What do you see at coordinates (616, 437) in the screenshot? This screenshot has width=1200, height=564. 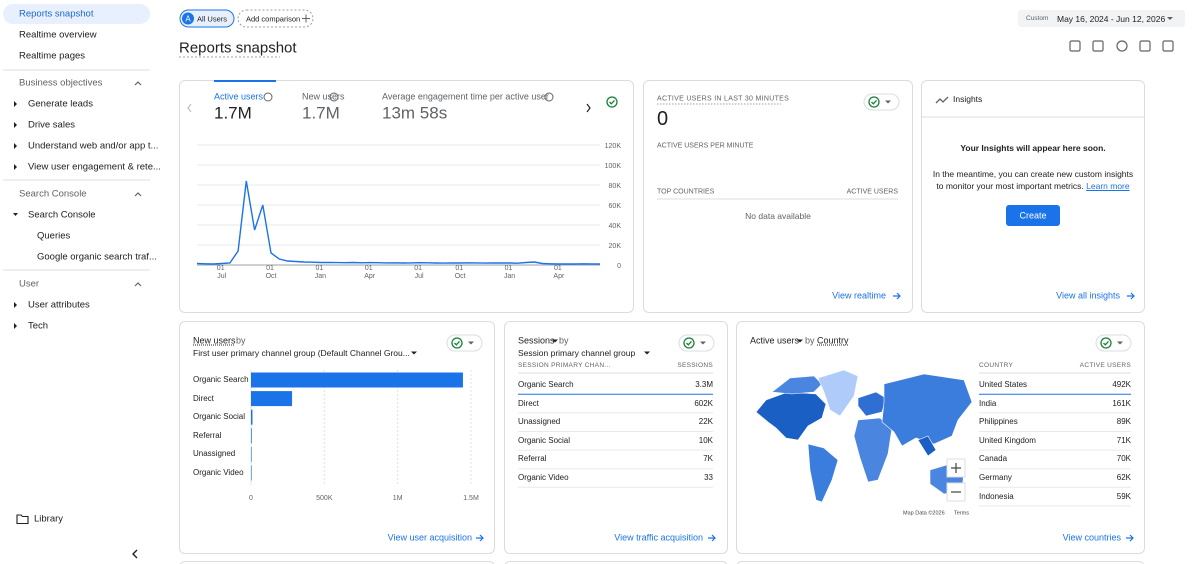 I see `sessions-card` at bounding box center [616, 437].